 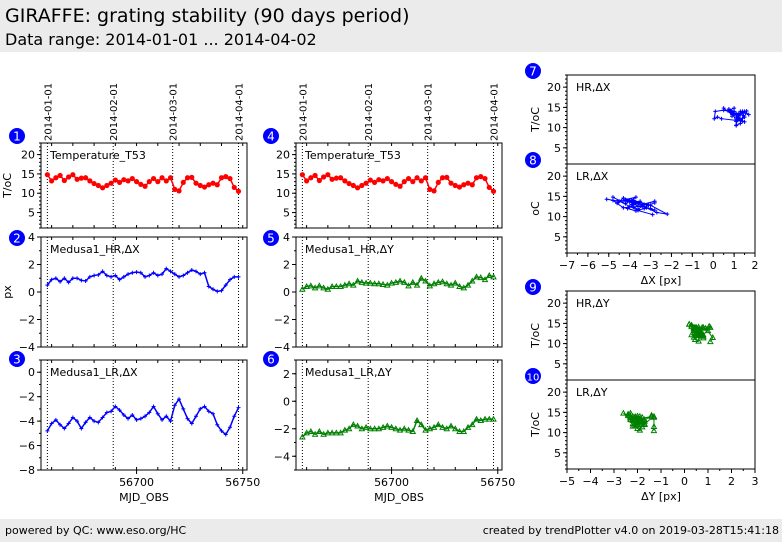 I want to click on date-tick-label: 2014-02-01, so click(x=369, y=112).